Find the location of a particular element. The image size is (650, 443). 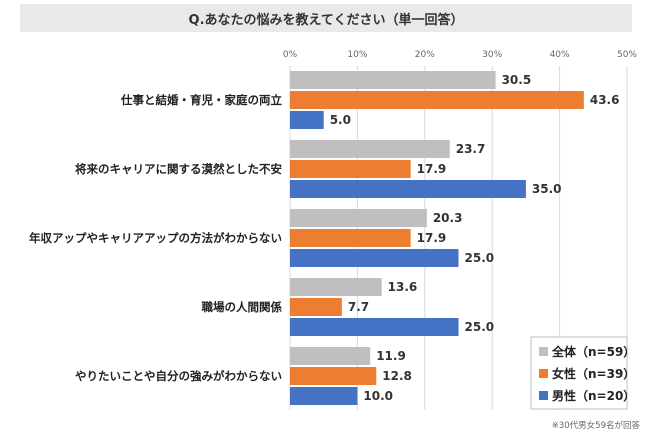

data-label: 12.8 is located at coordinates (397, 376).